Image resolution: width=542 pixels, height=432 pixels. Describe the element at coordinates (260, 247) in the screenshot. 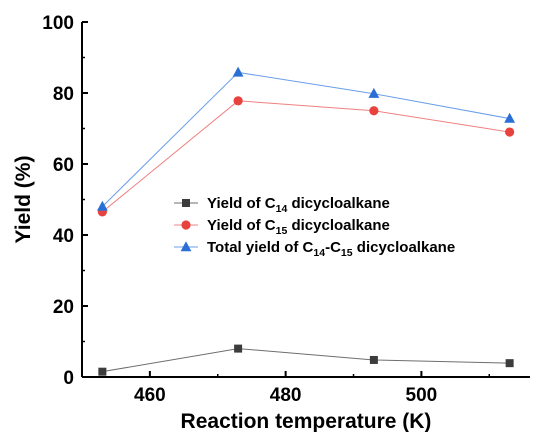

I see `legend-text-part: Total yield of C` at that location.